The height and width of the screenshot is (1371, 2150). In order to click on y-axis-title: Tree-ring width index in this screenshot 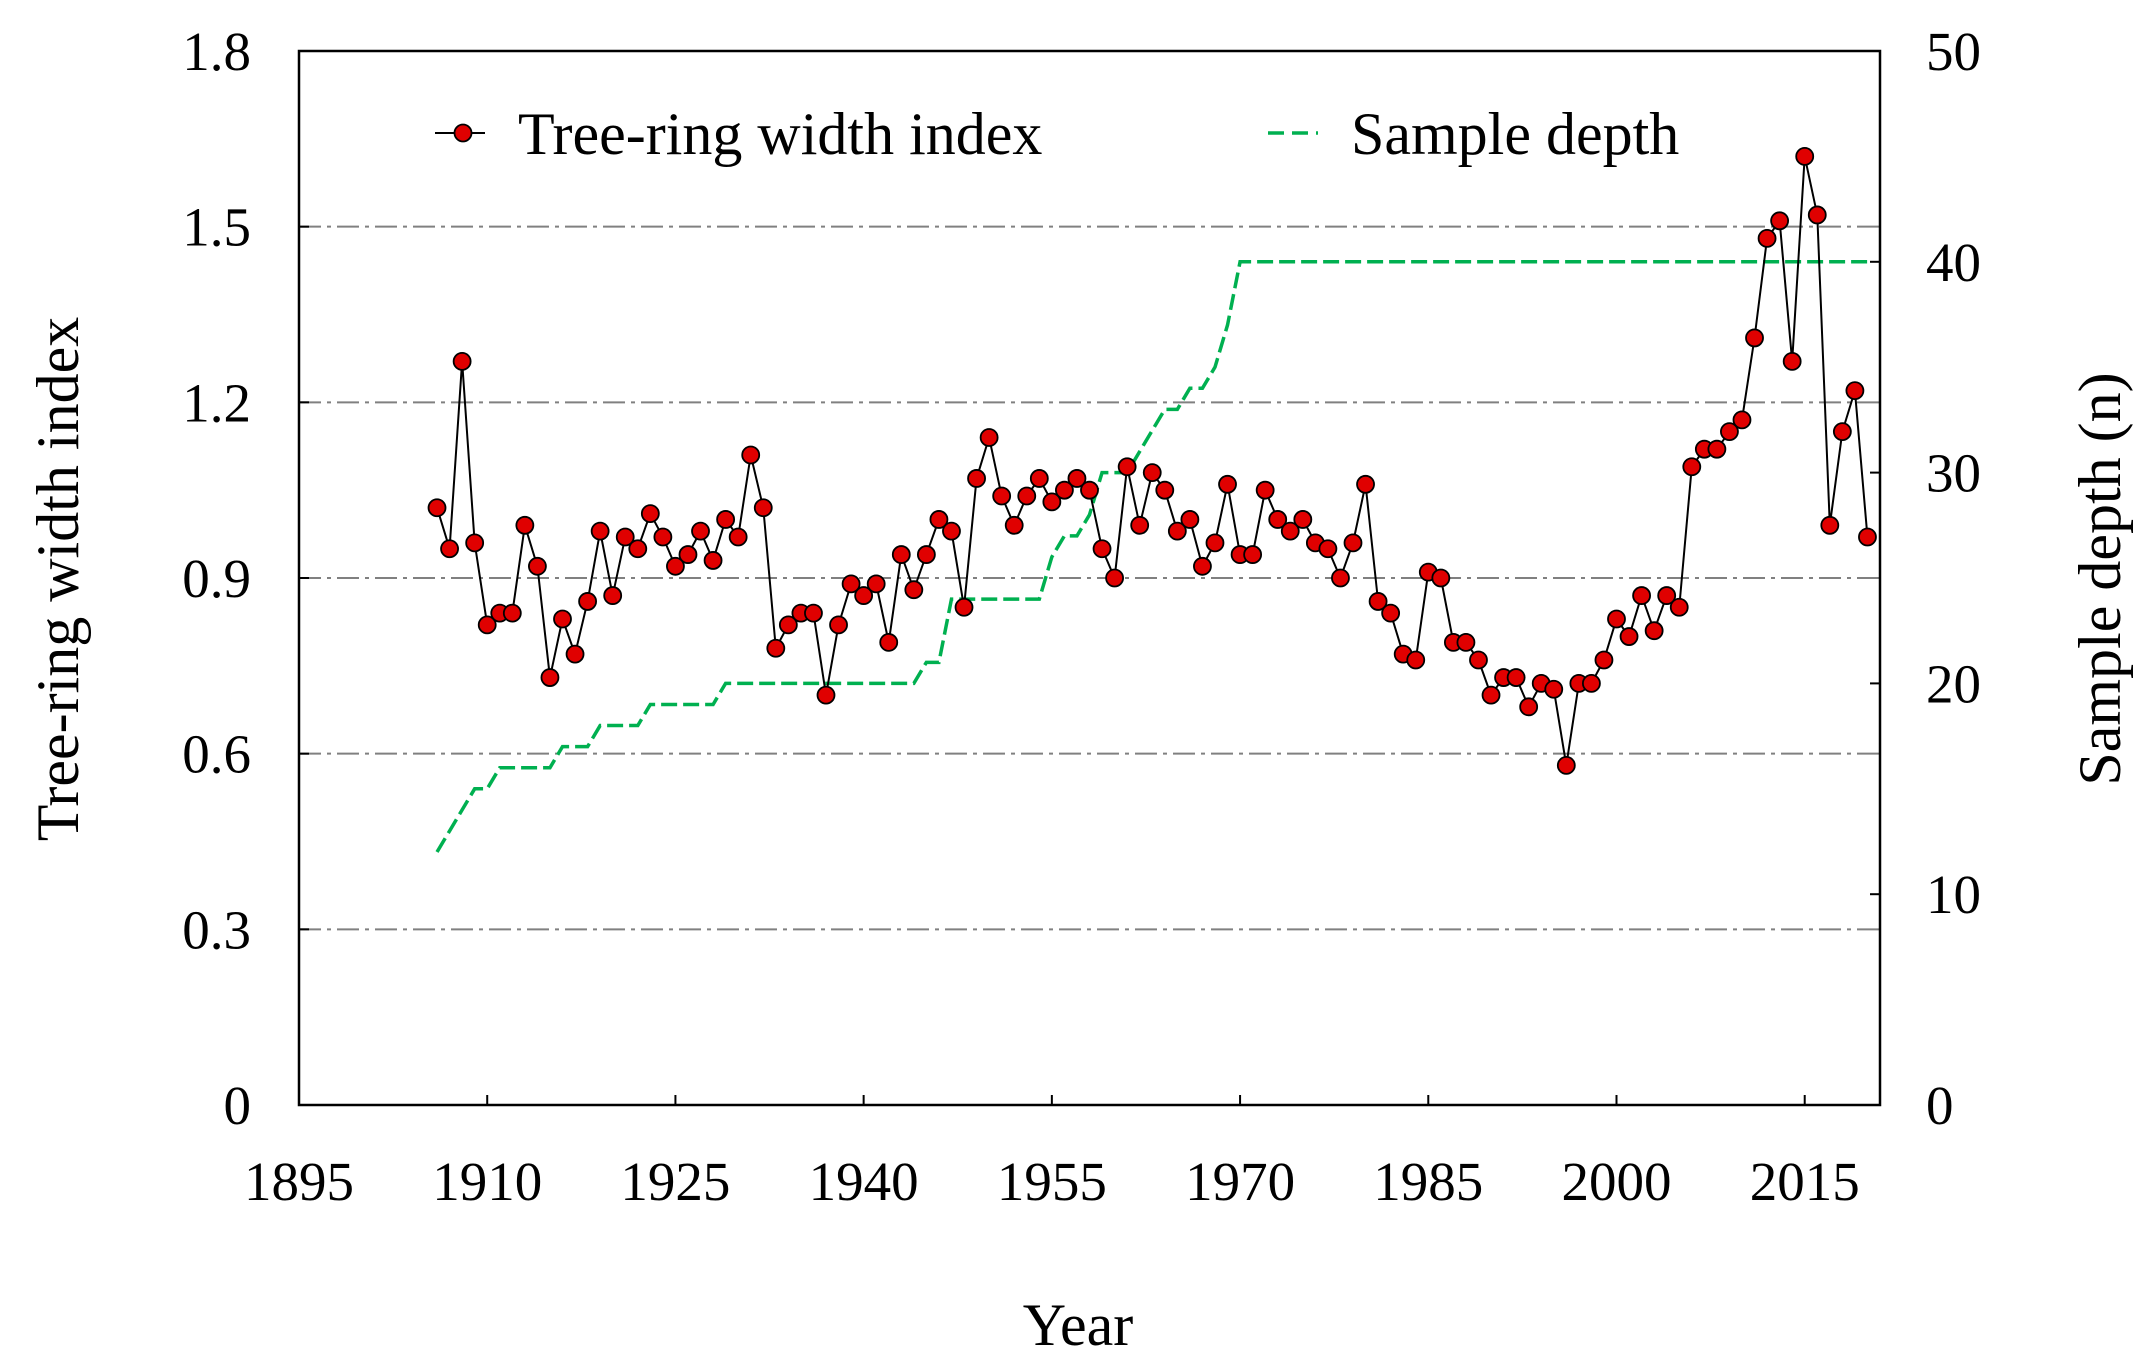, I will do `click(58, 579)`.